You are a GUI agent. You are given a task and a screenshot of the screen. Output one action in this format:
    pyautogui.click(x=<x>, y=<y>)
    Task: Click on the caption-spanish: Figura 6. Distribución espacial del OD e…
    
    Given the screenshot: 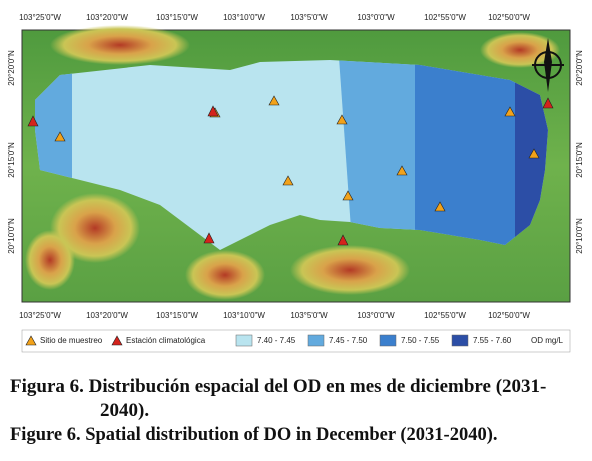 What is the action you would take?
    pyautogui.click(x=278, y=398)
    